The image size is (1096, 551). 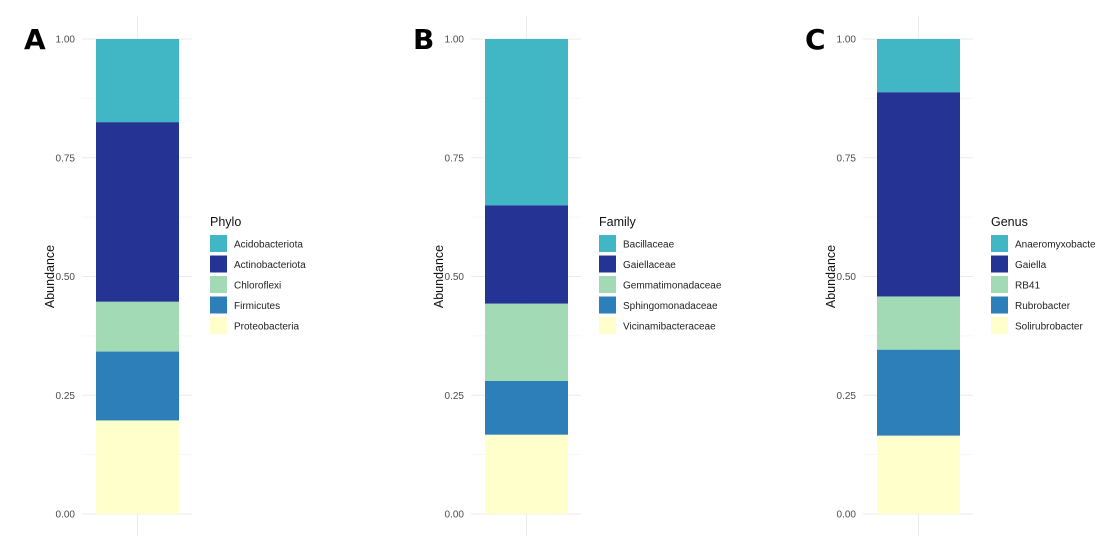 What do you see at coordinates (137, 467) in the screenshot?
I see `bar-segment-proteobacteria` at bounding box center [137, 467].